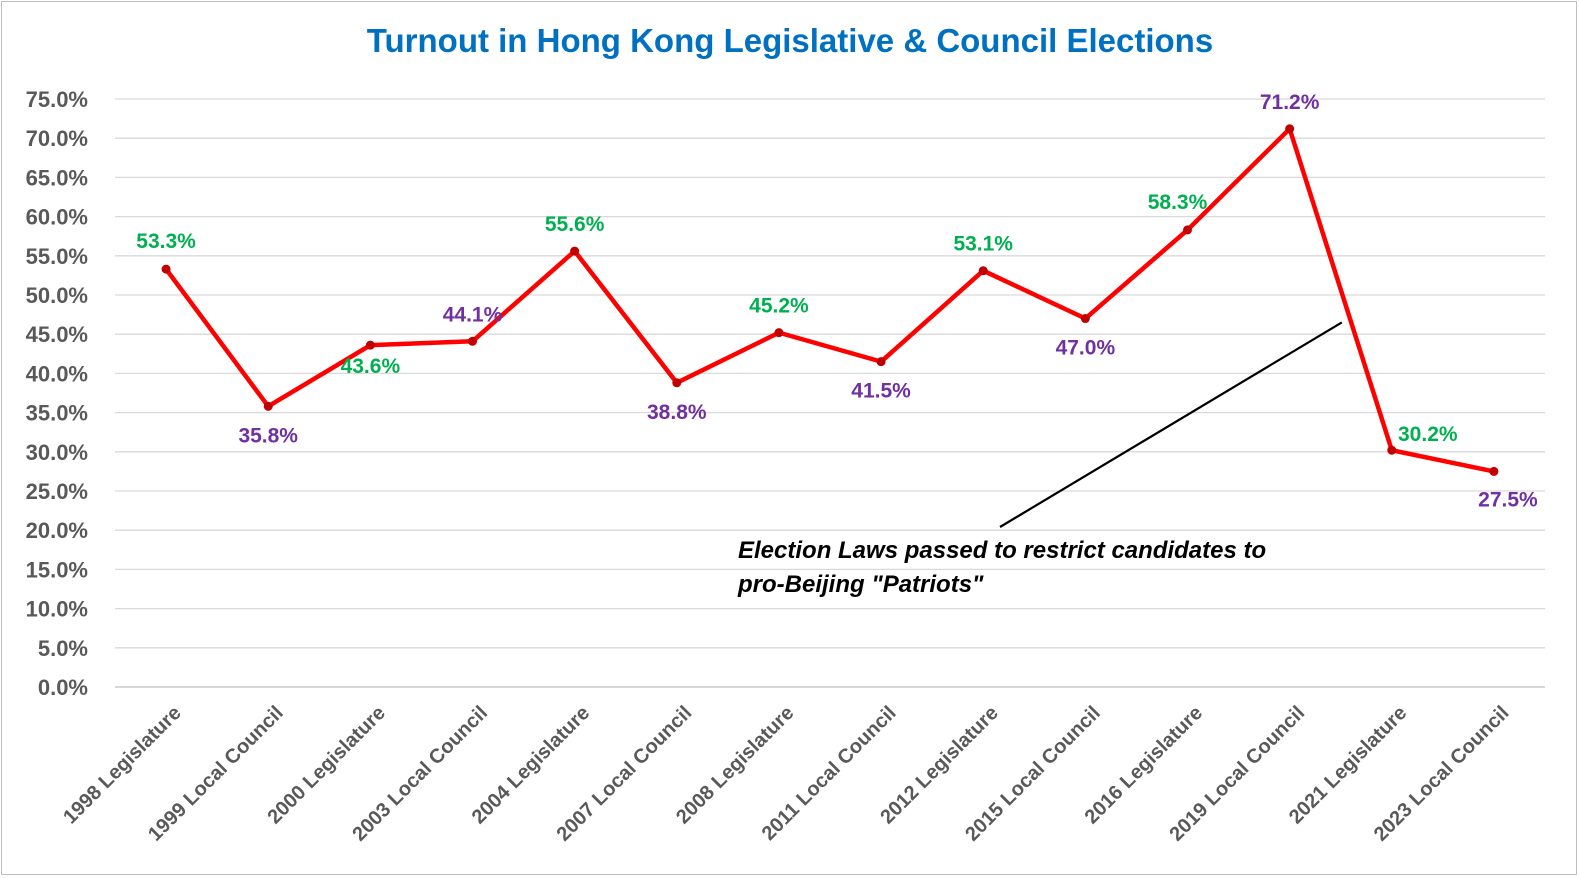 Image resolution: width=1580 pixels, height=878 pixels. Describe the element at coordinates (677, 412) in the screenshot. I see `data-label: 38.8%` at that location.